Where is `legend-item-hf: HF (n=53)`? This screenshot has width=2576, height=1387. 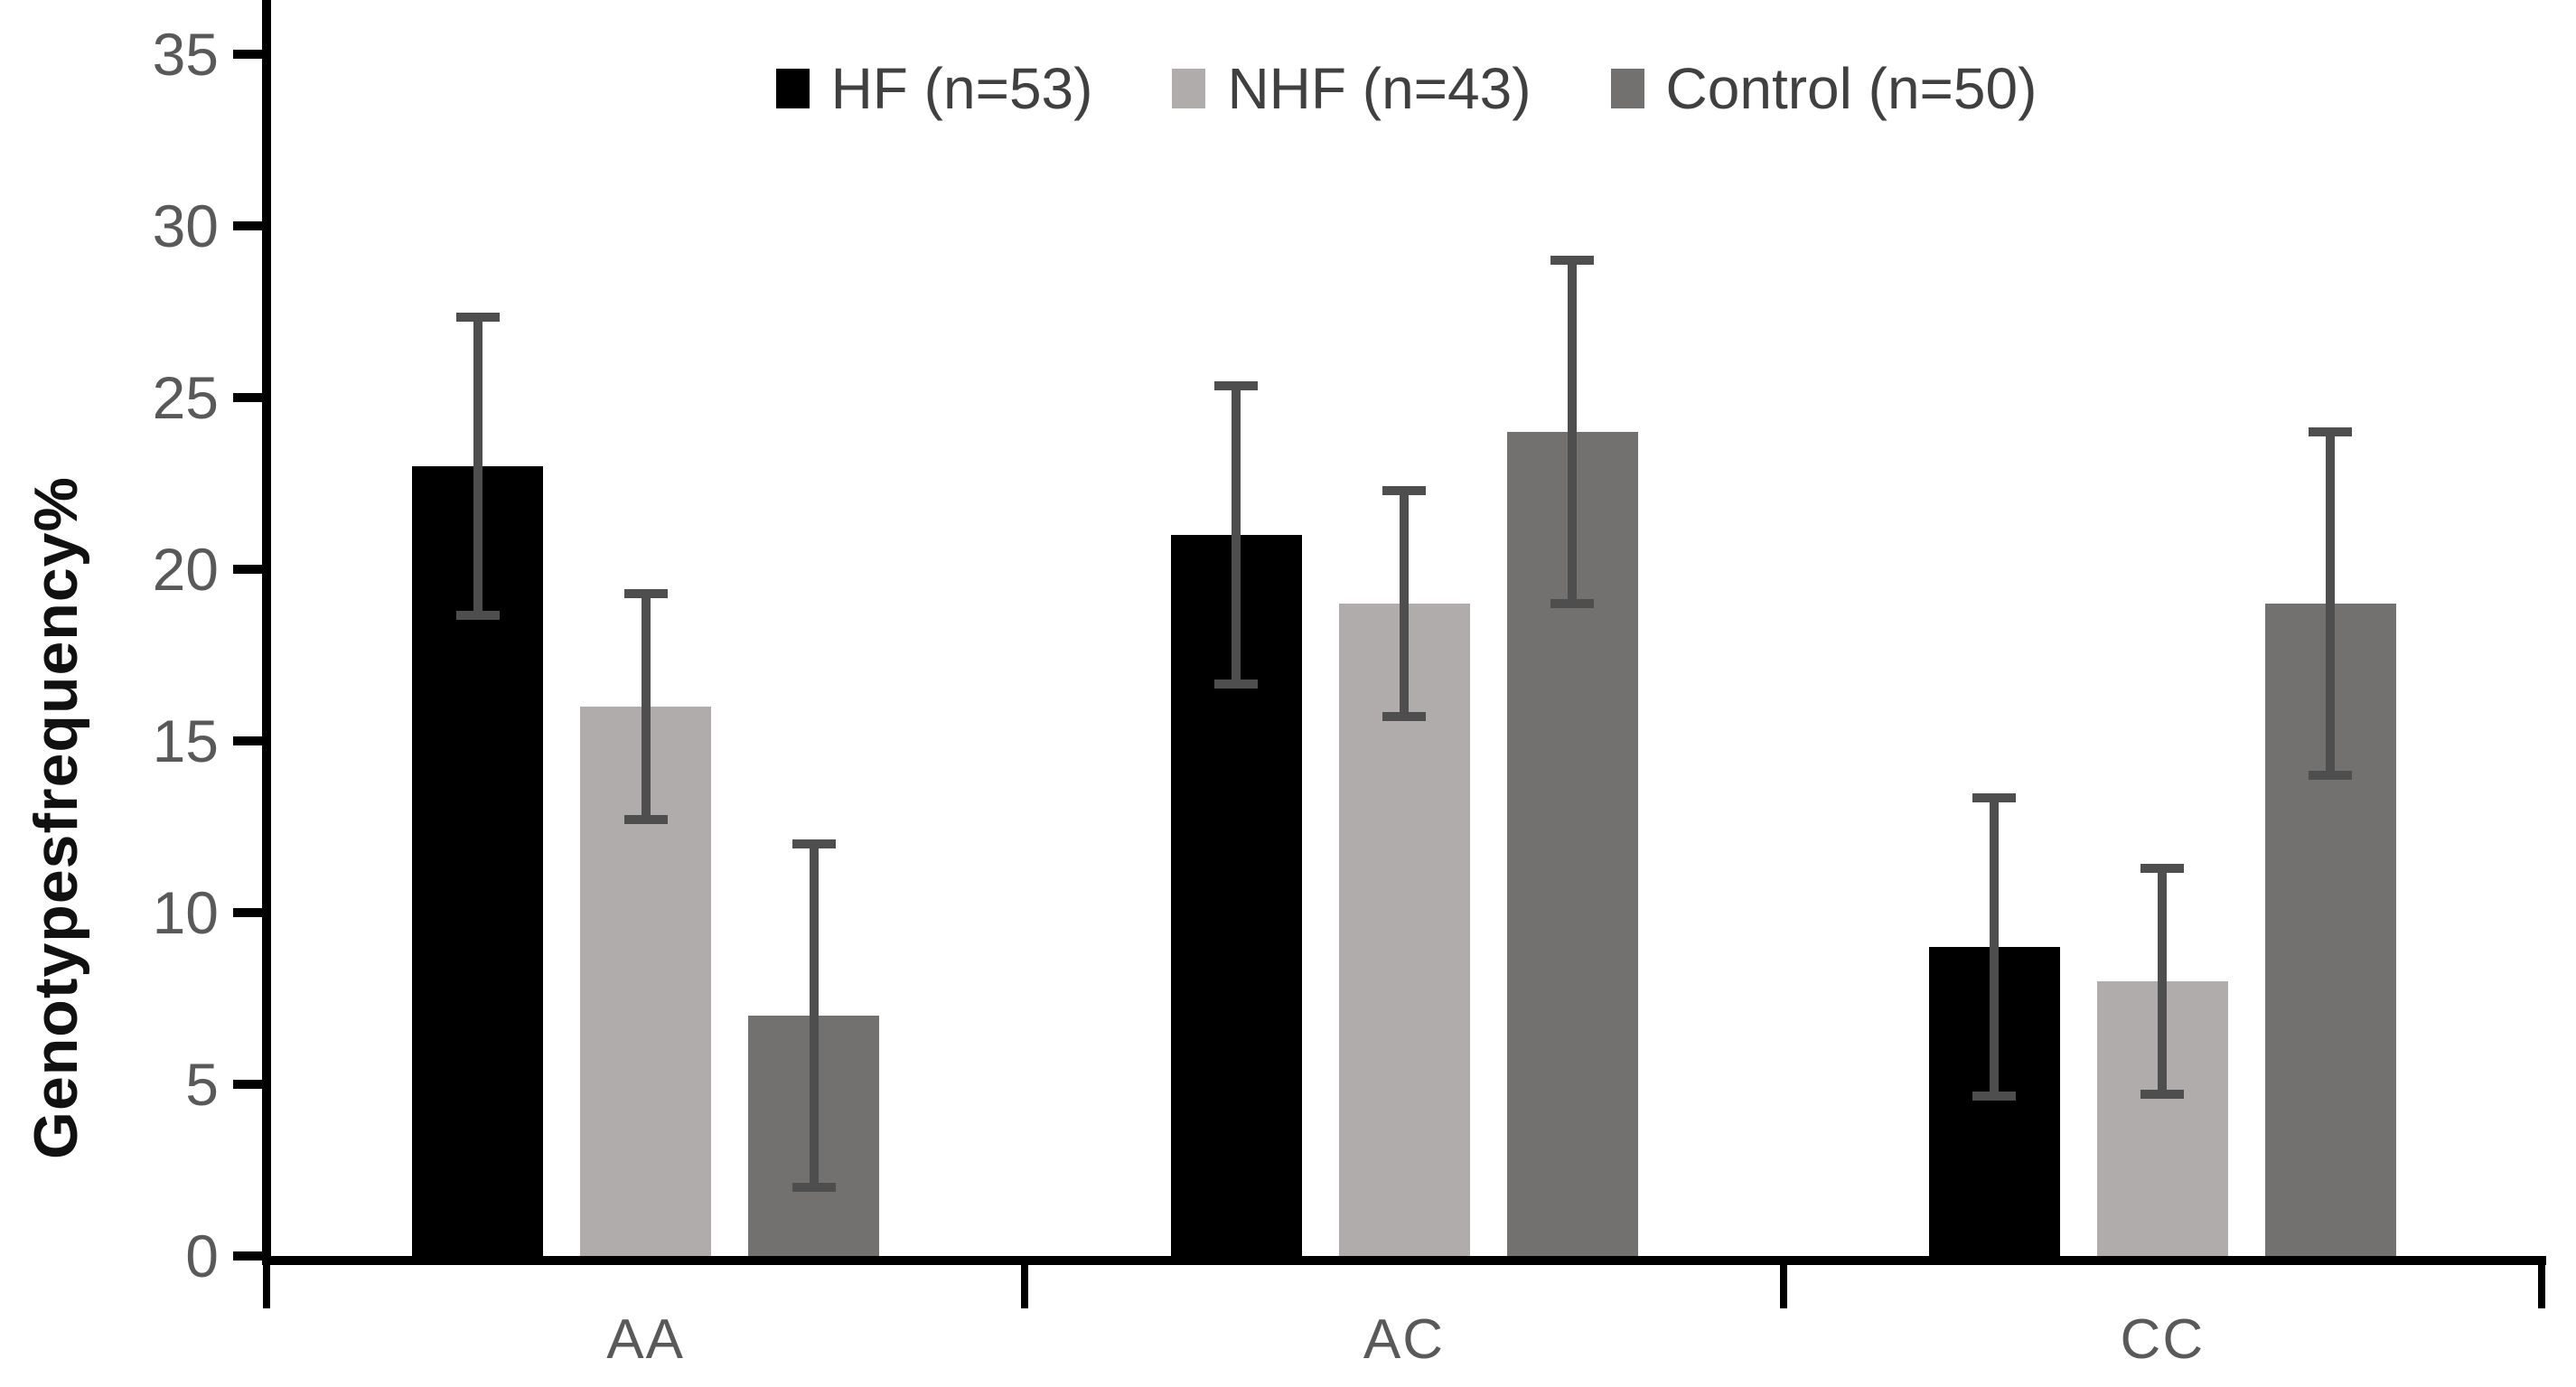 legend-item-hf: HF (n=53) is located at coordinates (934, 88).